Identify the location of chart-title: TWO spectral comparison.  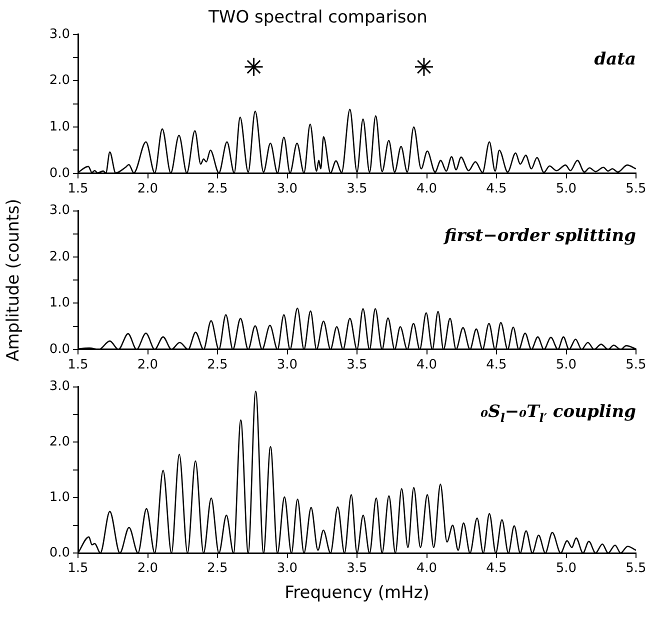
(318, 18).